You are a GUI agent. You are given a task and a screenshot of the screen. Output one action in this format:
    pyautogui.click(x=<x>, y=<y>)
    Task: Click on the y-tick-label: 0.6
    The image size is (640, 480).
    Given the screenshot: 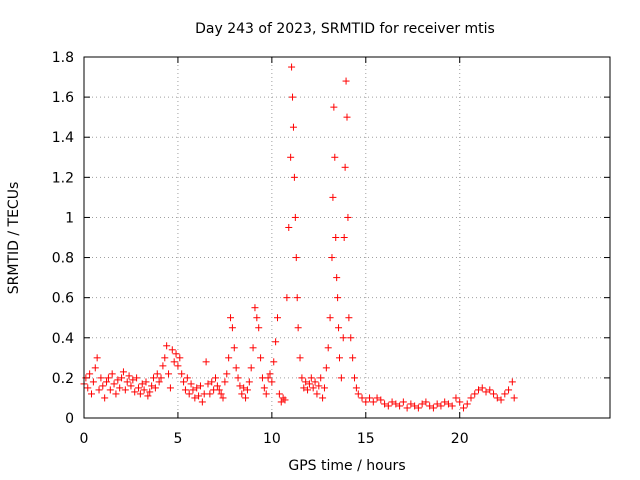 What is the action you would take?
    pyautogui.click(x=63, y=299)
    